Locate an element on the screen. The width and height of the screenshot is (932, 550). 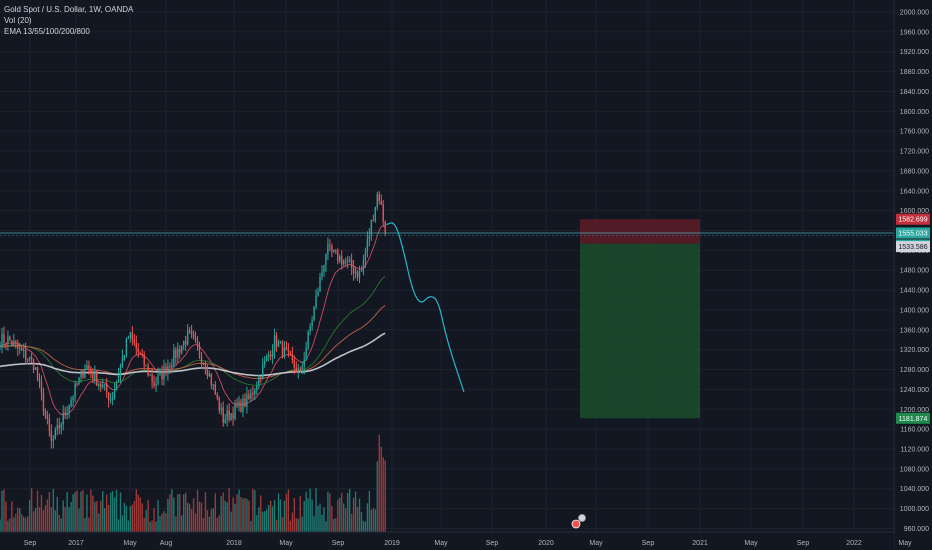
price-tick-label: 1960.000 is located at coordinates (914, 32).